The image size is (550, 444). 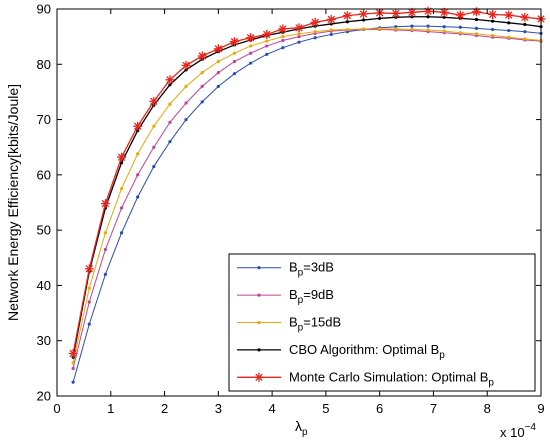 I want to click on legend-entry-1: Bp=9dB, so click(x=285, y=296).